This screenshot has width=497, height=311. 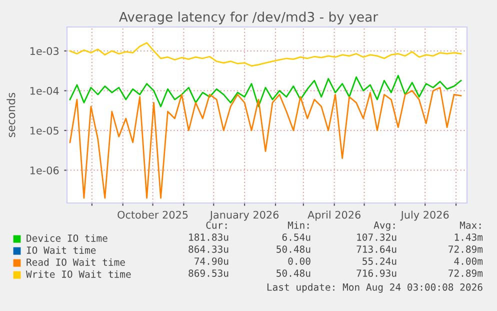 I want to click on y-tick-label: 1e-03, so click(x=44, y=51).